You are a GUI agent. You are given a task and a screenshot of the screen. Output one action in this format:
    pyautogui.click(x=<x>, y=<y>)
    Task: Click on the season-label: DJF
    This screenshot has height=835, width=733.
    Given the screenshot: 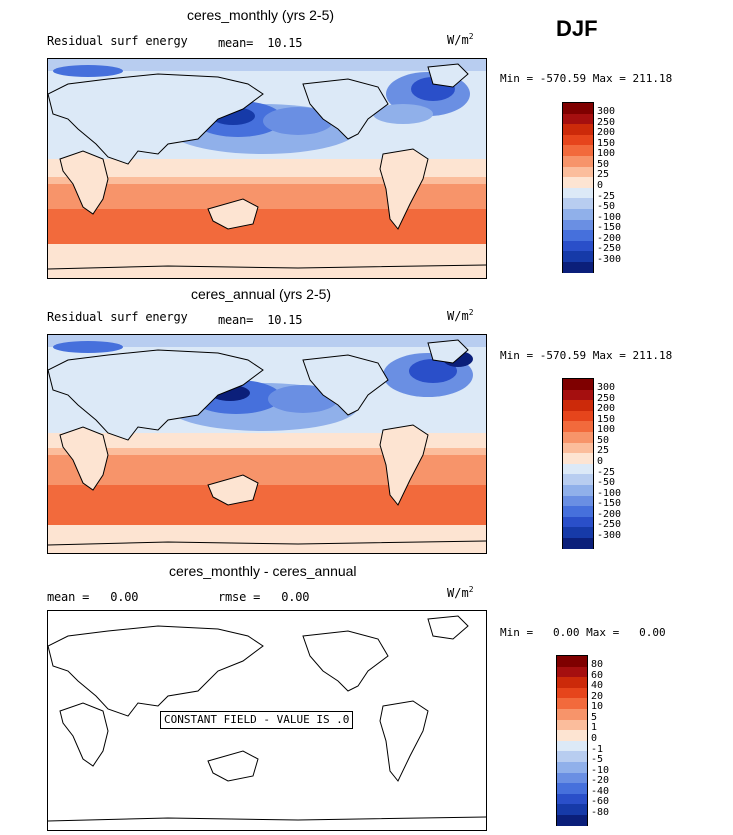 What is the action you would take?
    pyautogui.click(x=577, y=28)
    